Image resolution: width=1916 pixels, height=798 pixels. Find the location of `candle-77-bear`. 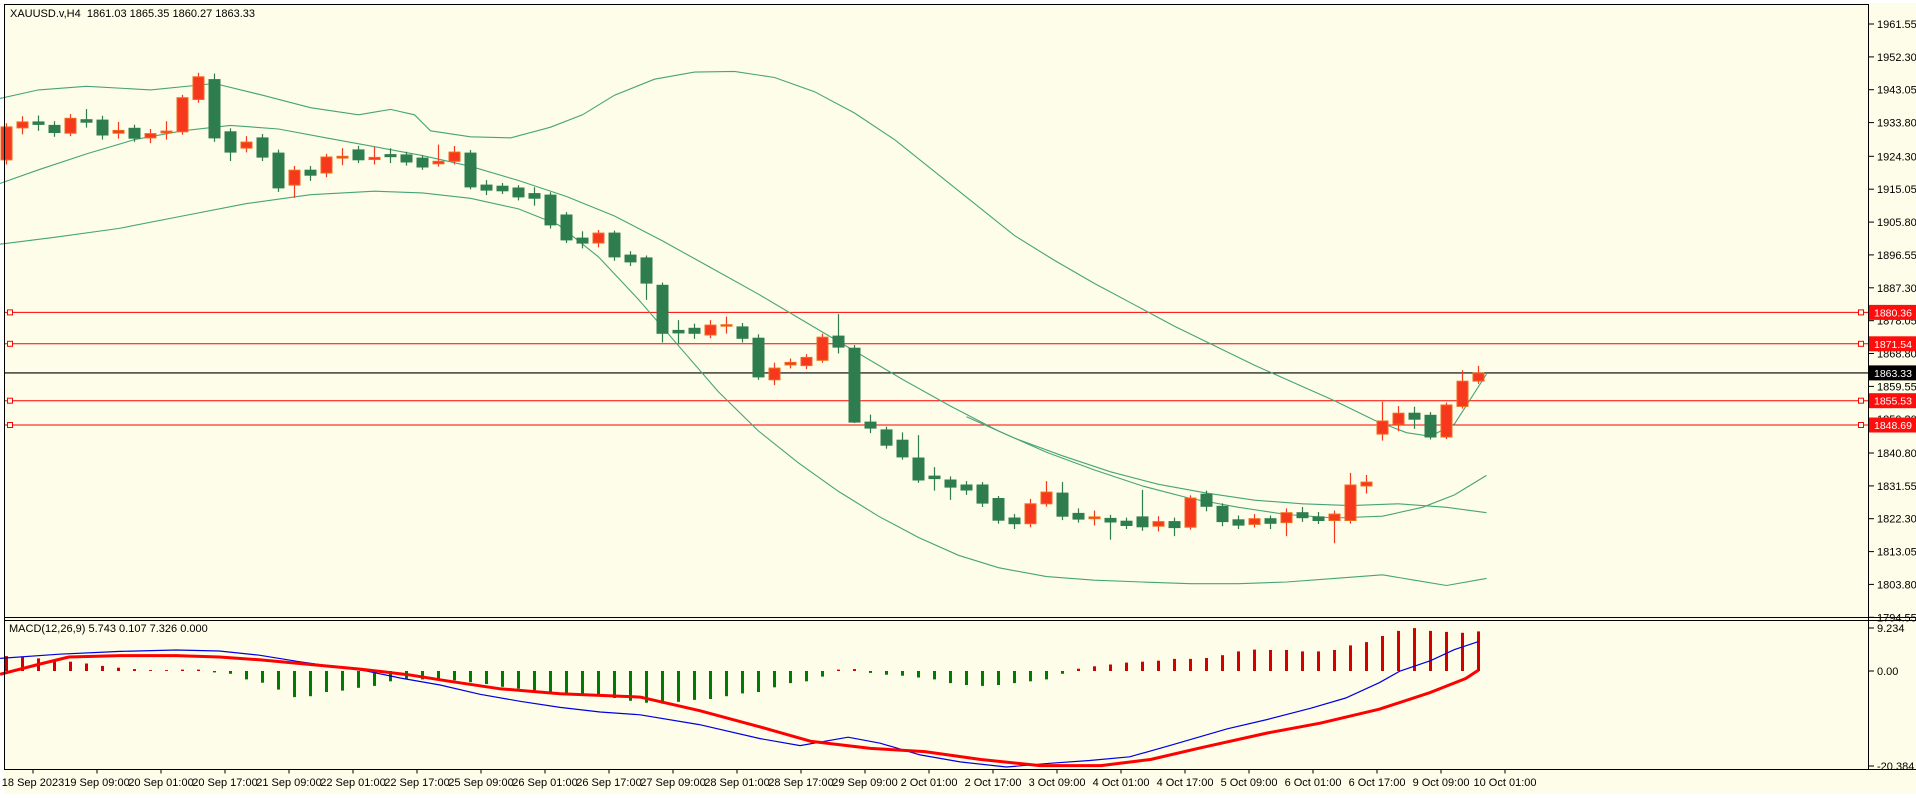

candle-77-bear is located at coordinates (1238, 522).